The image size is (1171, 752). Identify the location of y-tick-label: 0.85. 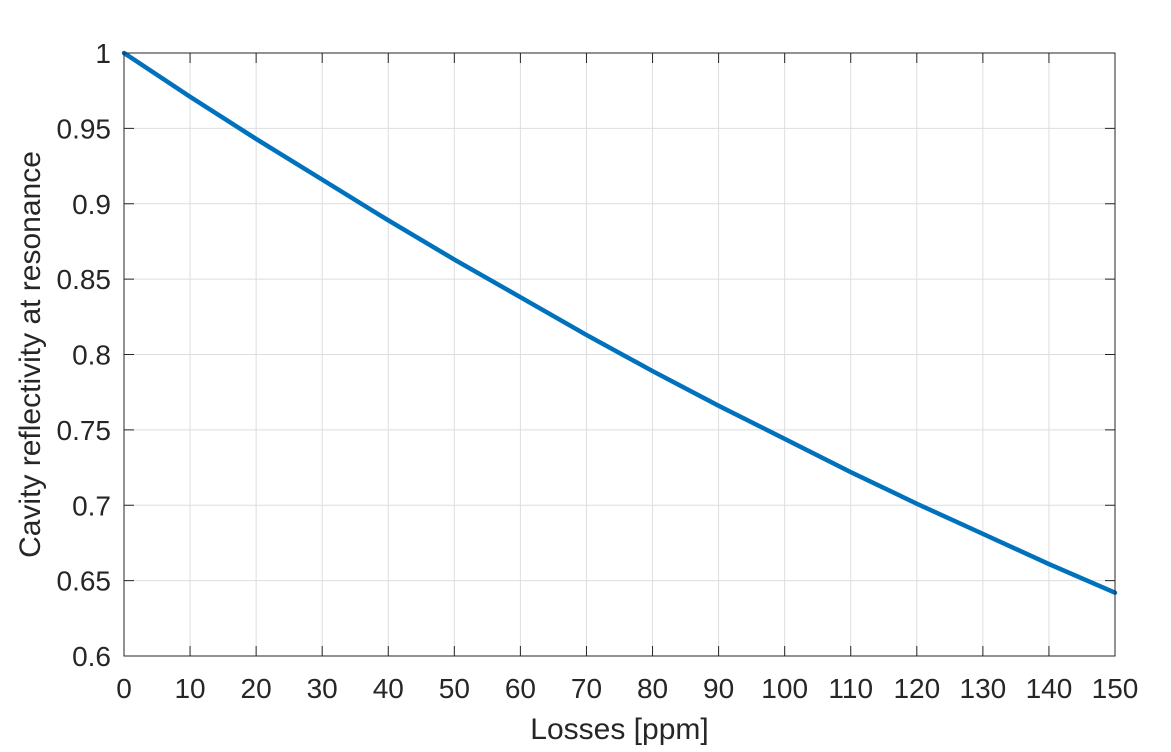
(84, 279).